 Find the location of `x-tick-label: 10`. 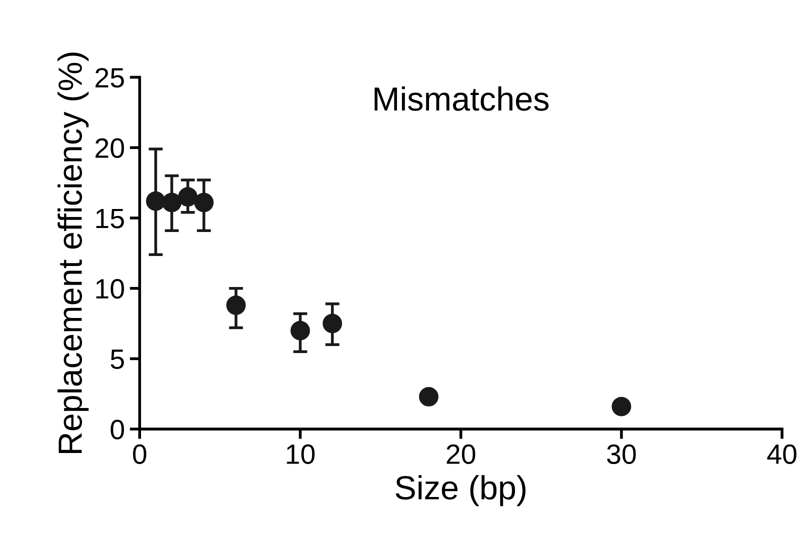

x-tick-label: 10 is located at coordinates (300, 454).